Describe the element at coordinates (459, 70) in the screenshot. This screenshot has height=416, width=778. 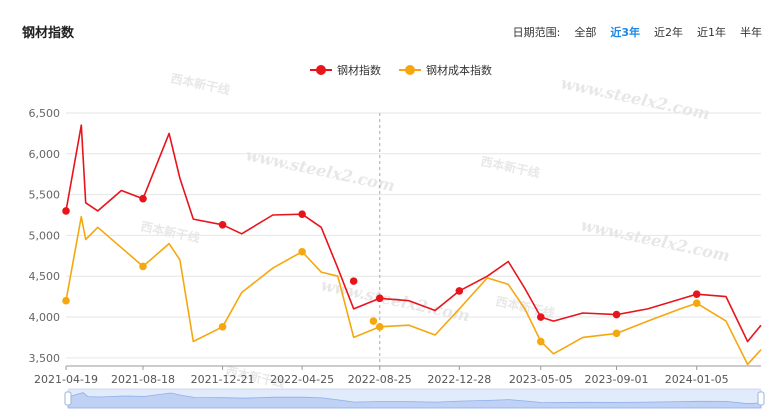
I see `legend-cost-label: 钢材成本指数` at that location.